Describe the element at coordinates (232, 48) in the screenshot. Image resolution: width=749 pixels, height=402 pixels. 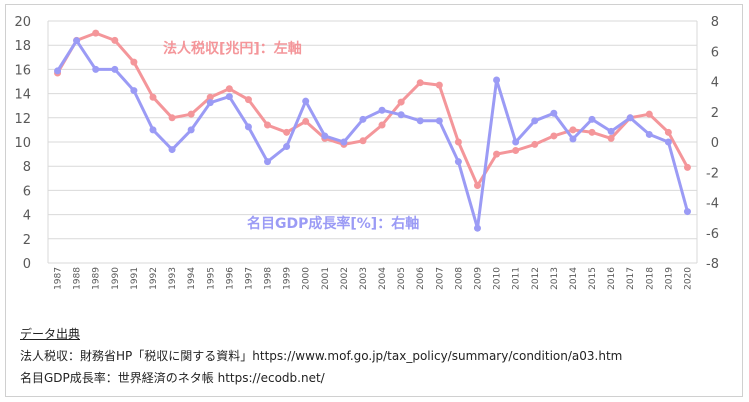
I see `series-label-tax: 法人税収[兆円]：左軸` at that location.